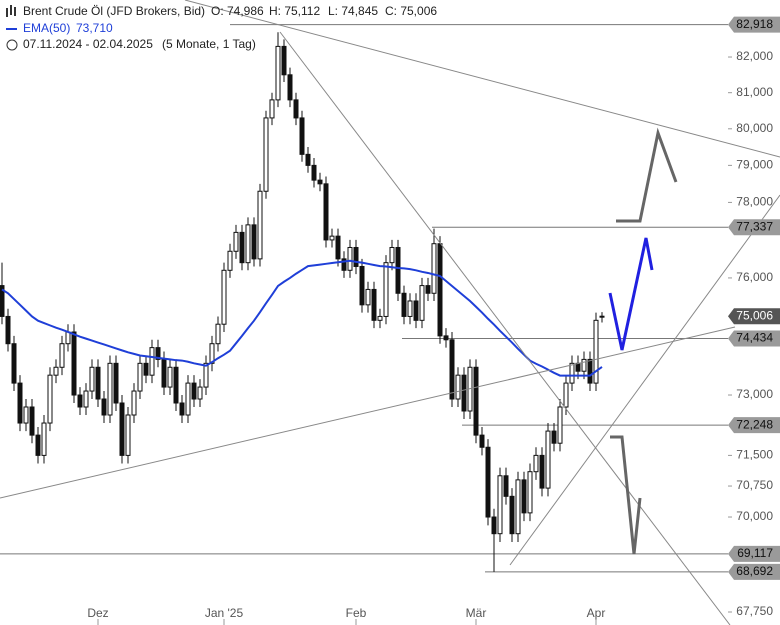 This screenshot has width=780, height=625. Describe the element at coordinates (411, 11) in the screenshot. I see `ohlc-close: C: 75,006` at that location.